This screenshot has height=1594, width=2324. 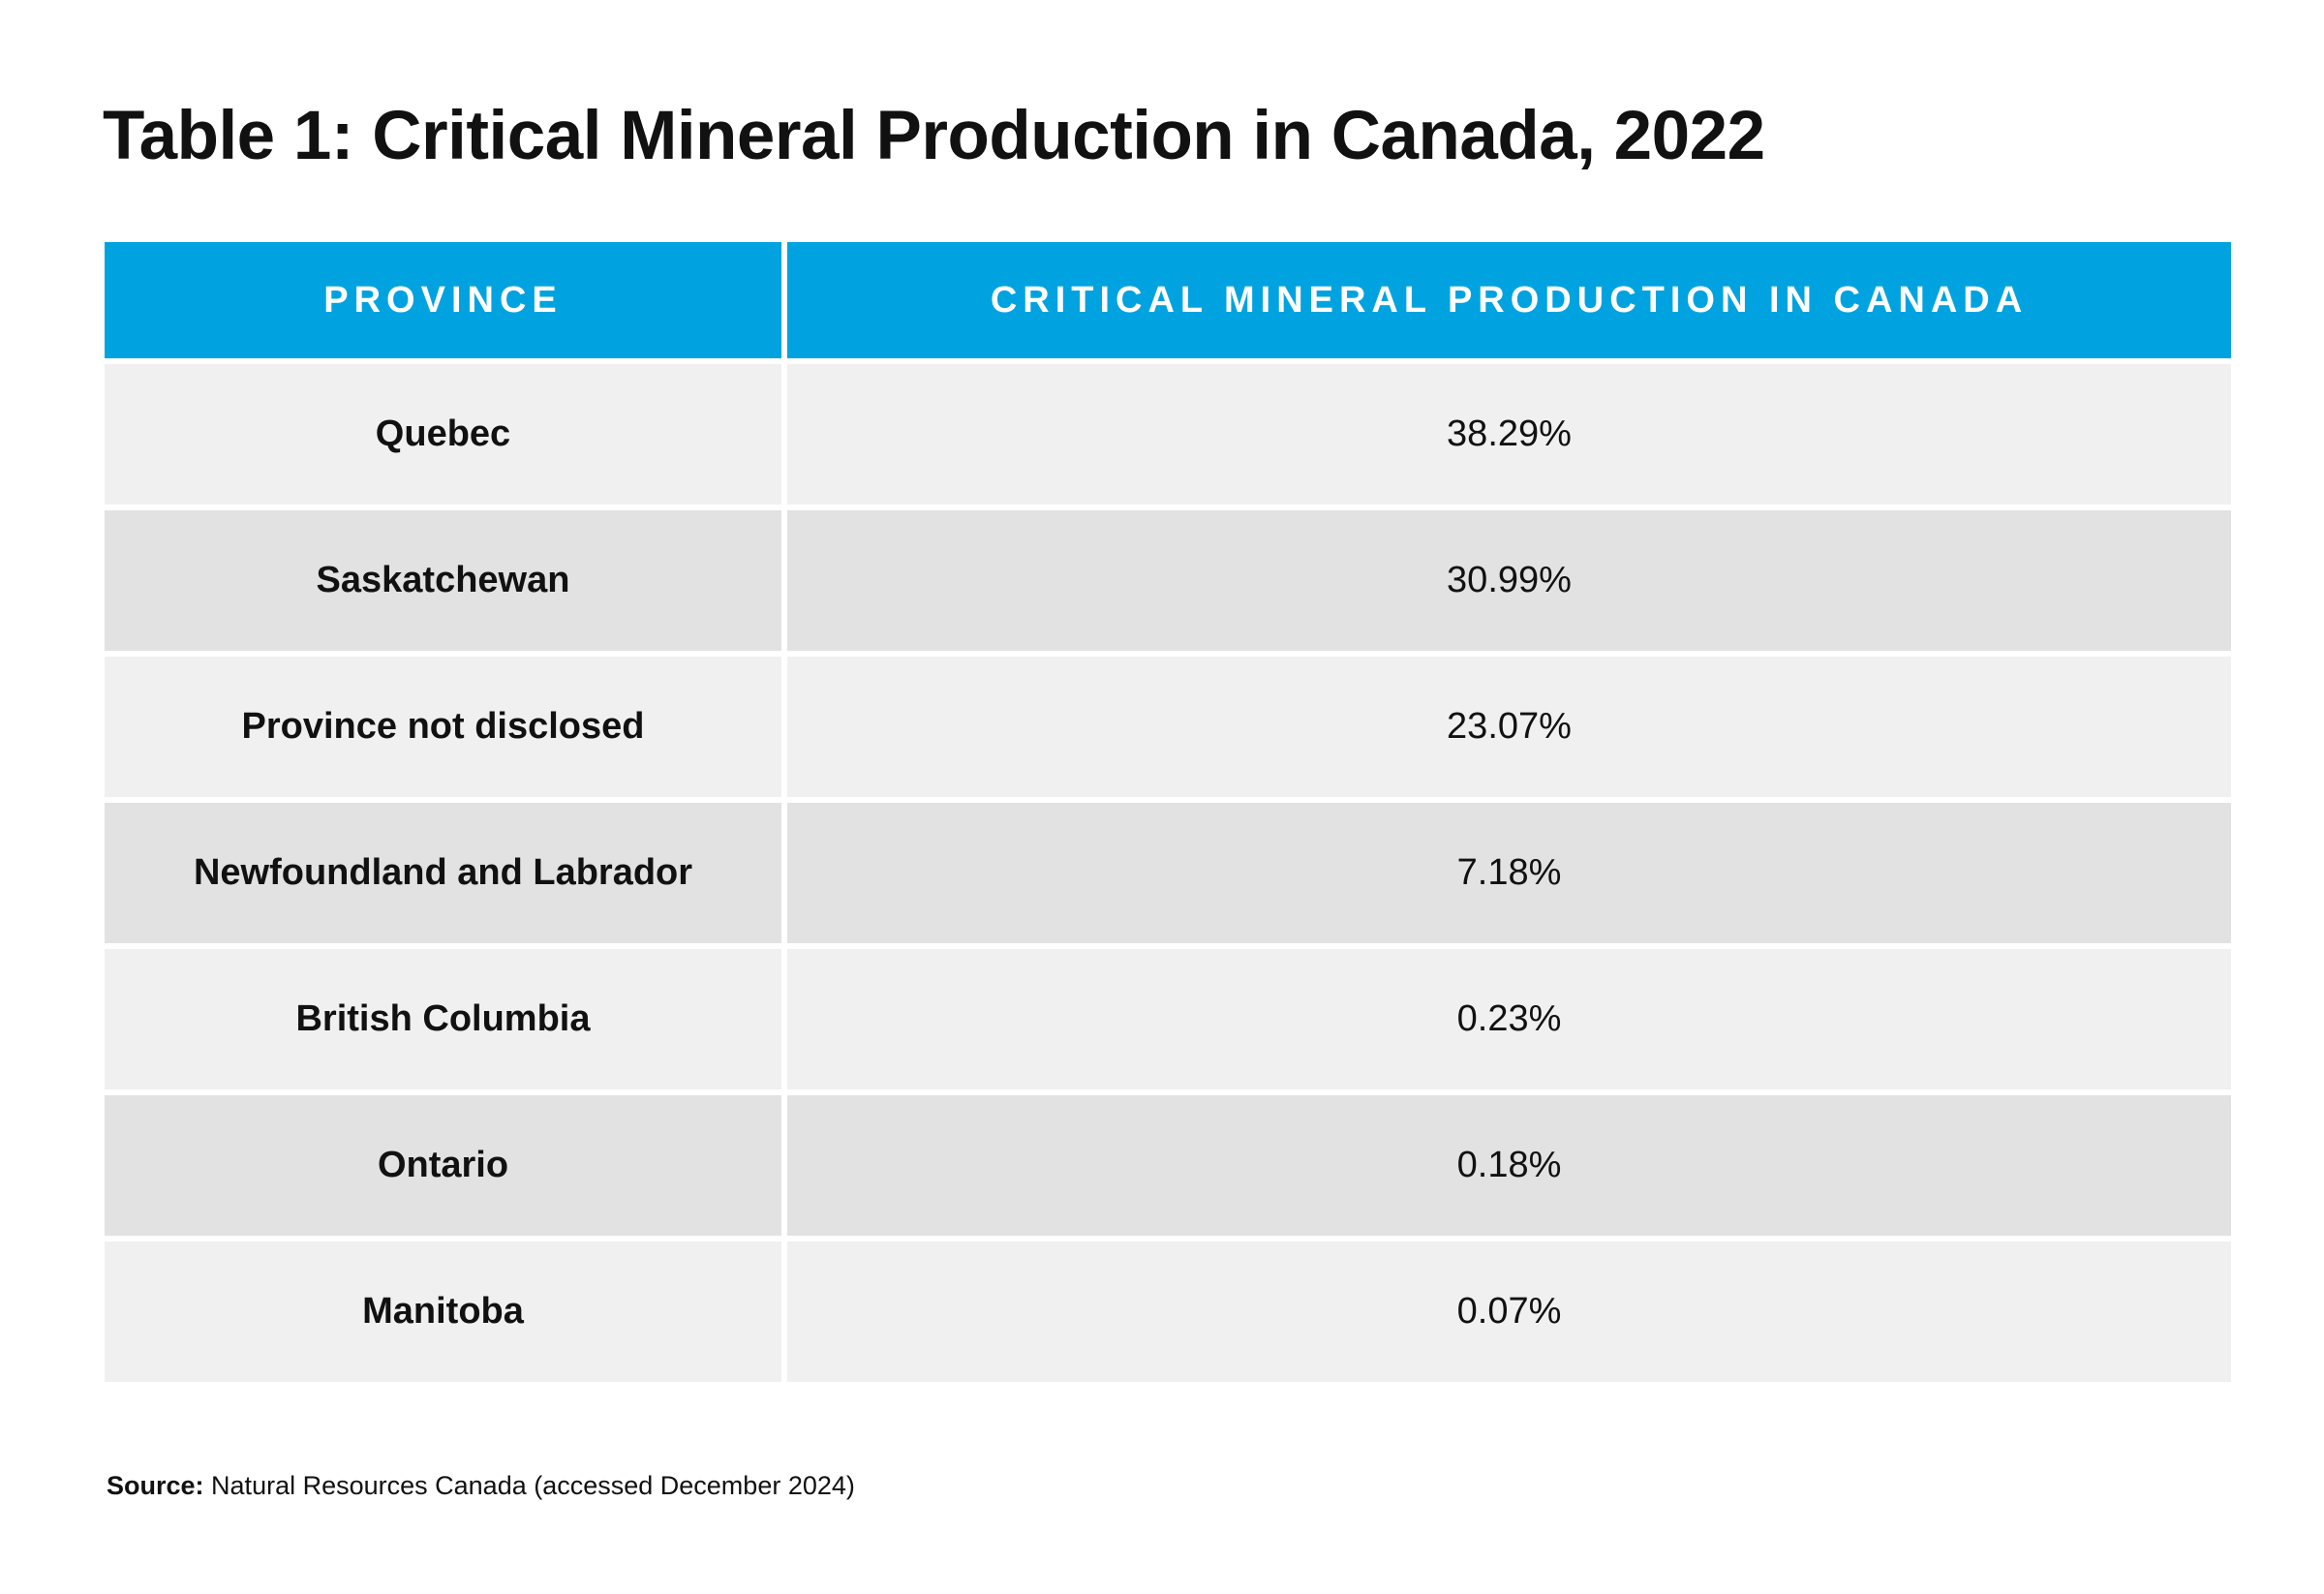 I want to click on province-cell: Newfoundland and Labrador, so click(x=446, y=874).